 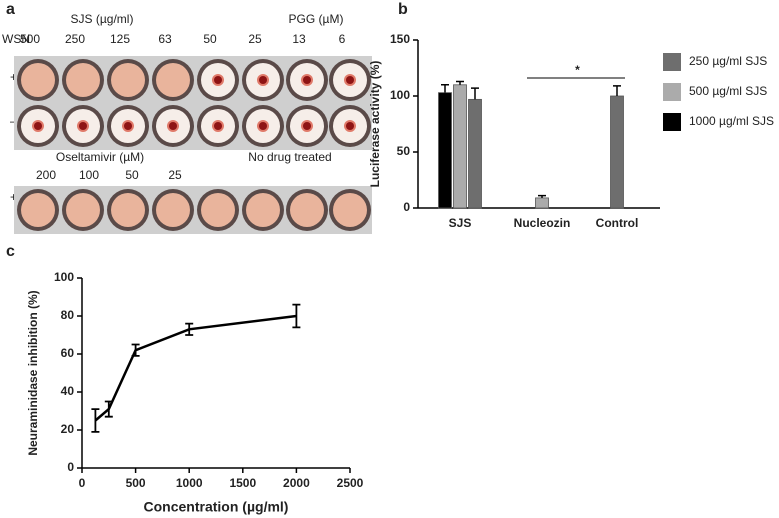 What do you see at coordinates (68, 353) in the screenshot?
I see `y-tick-label: 60` at bounding box center [68, 353].